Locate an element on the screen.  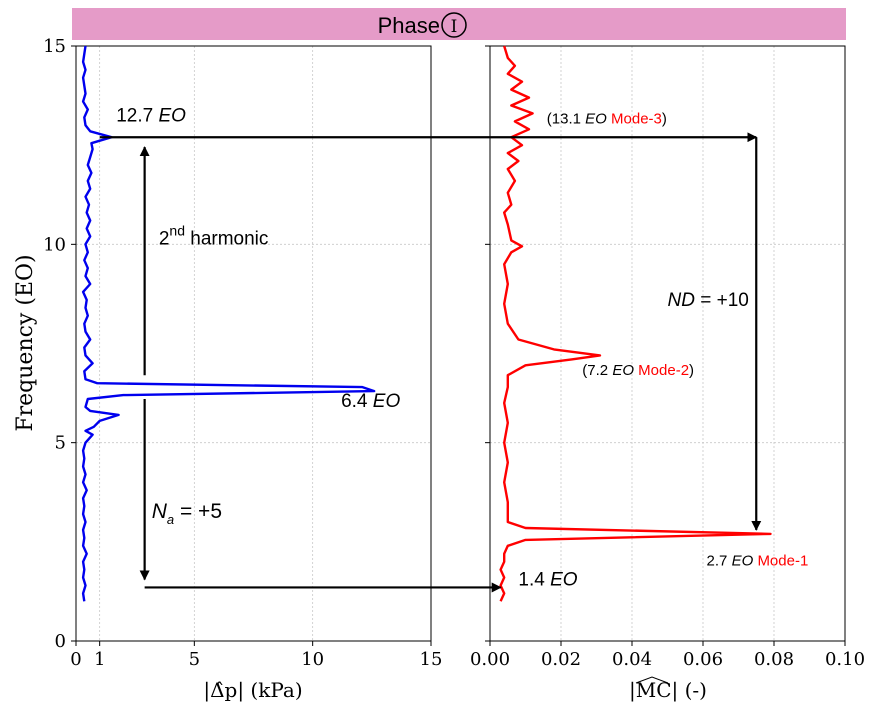
right-x-tick-label: 0.02 is located at coordinates (561, 659).